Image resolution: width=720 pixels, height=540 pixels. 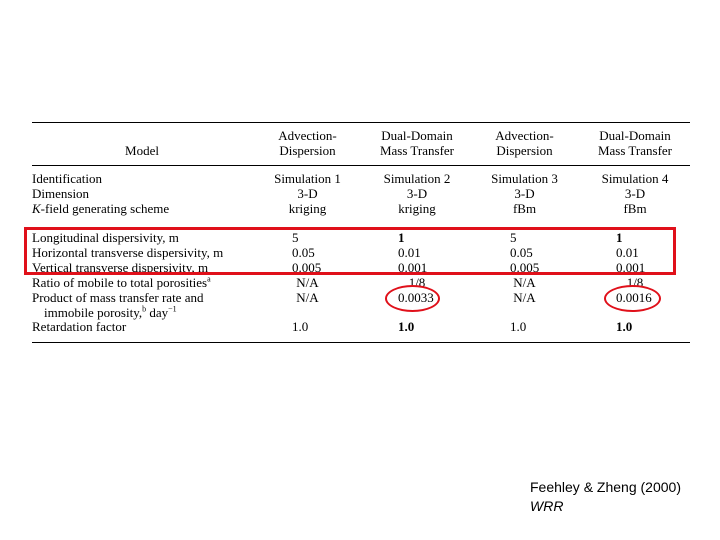 What do you see at coordinates (406, 326) in the screenshot?
I see `cell-retardation-sim2: 1.0` at bounding box center [406, 326].